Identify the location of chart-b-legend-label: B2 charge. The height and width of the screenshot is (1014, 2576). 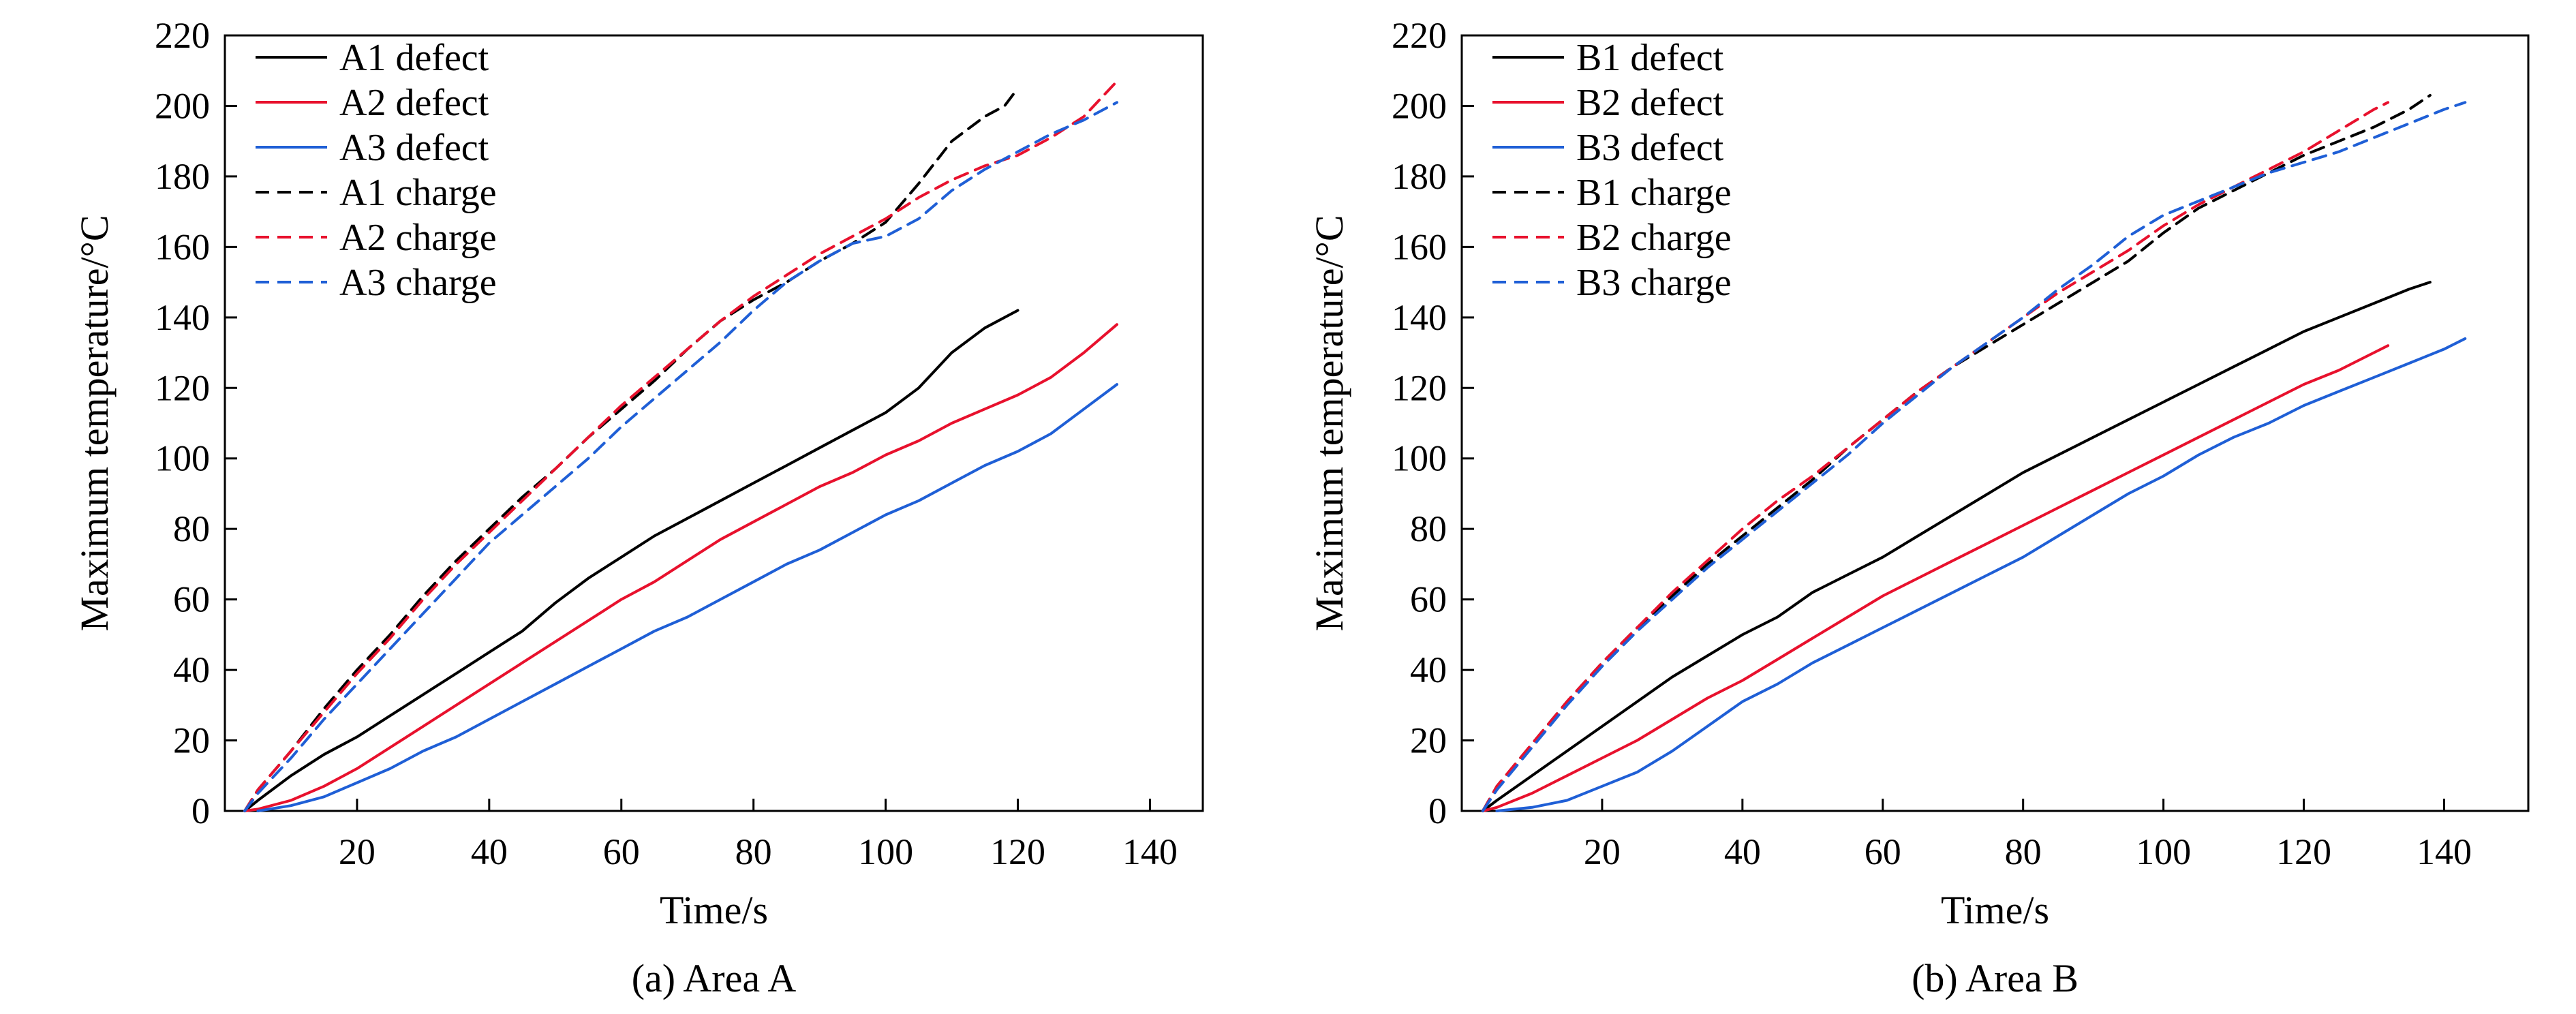
(1654, 238).